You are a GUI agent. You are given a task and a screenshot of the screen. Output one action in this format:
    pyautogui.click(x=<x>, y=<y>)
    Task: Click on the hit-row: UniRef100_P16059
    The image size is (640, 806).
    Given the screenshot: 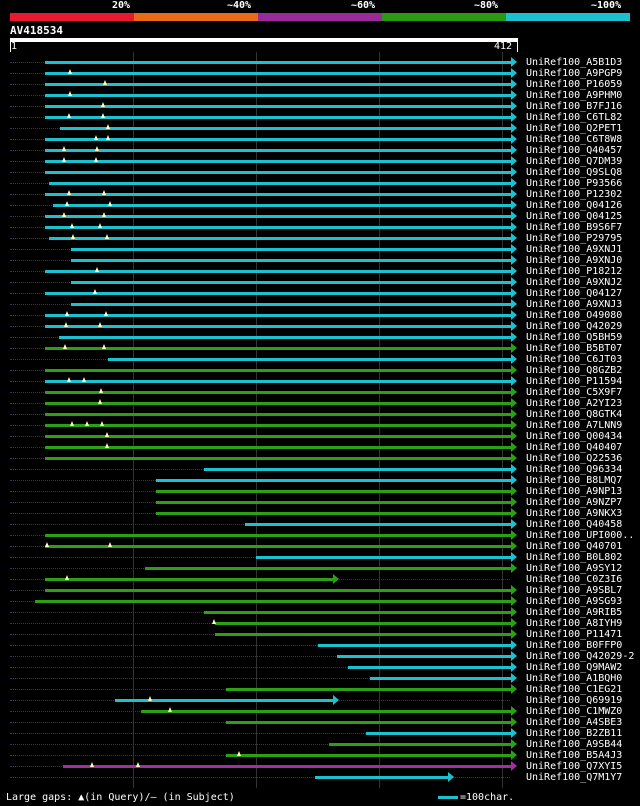 What is the action you would take?
    pyautogui.click(x=320, y=84)
    